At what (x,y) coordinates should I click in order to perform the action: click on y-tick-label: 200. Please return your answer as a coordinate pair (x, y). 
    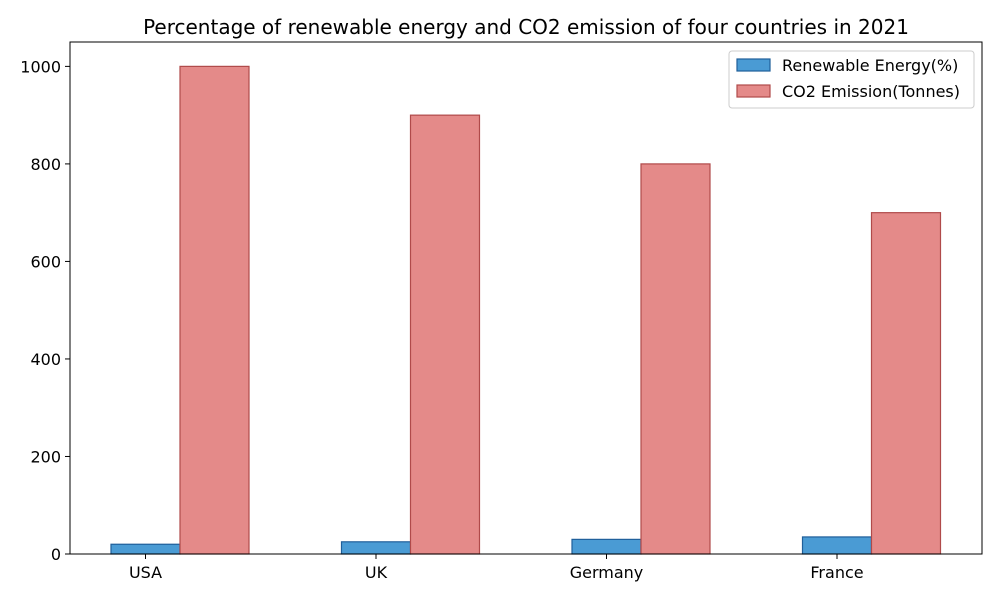
    Looking at the image, I should click on (45, 456).